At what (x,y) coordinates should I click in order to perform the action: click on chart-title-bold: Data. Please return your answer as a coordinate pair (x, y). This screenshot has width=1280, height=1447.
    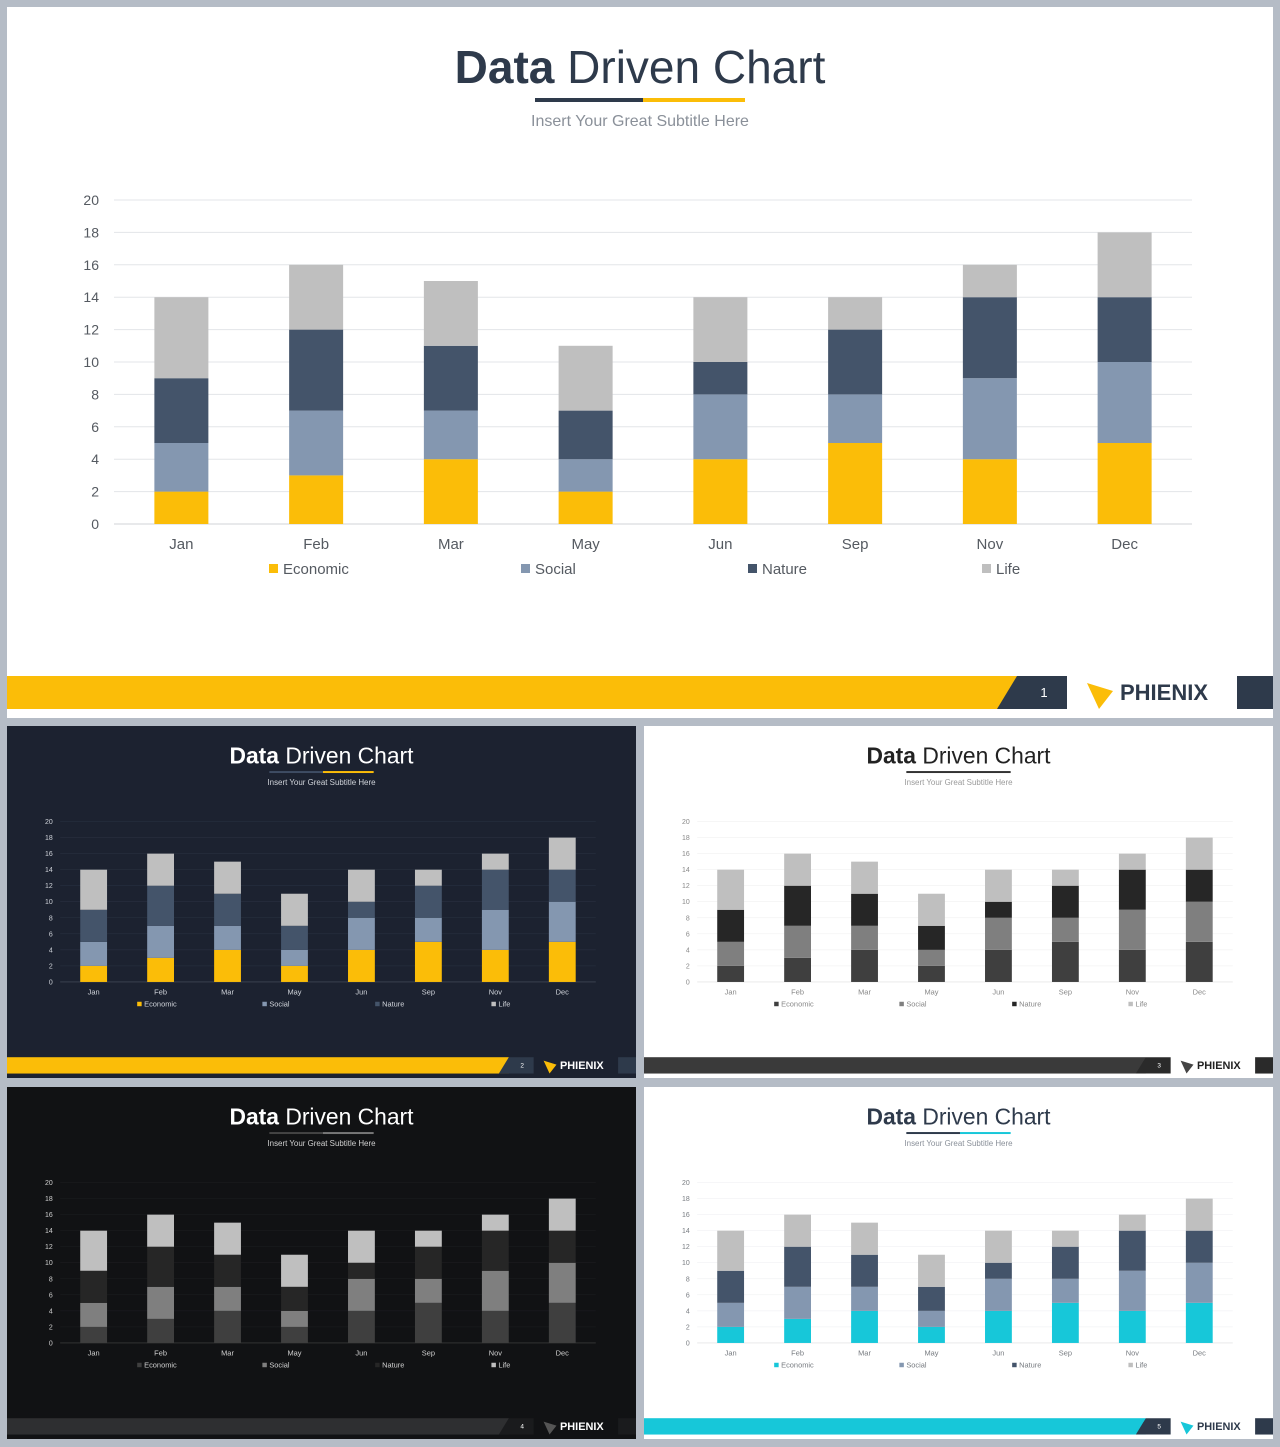
    Looking at the image, I should click on (505, 67).